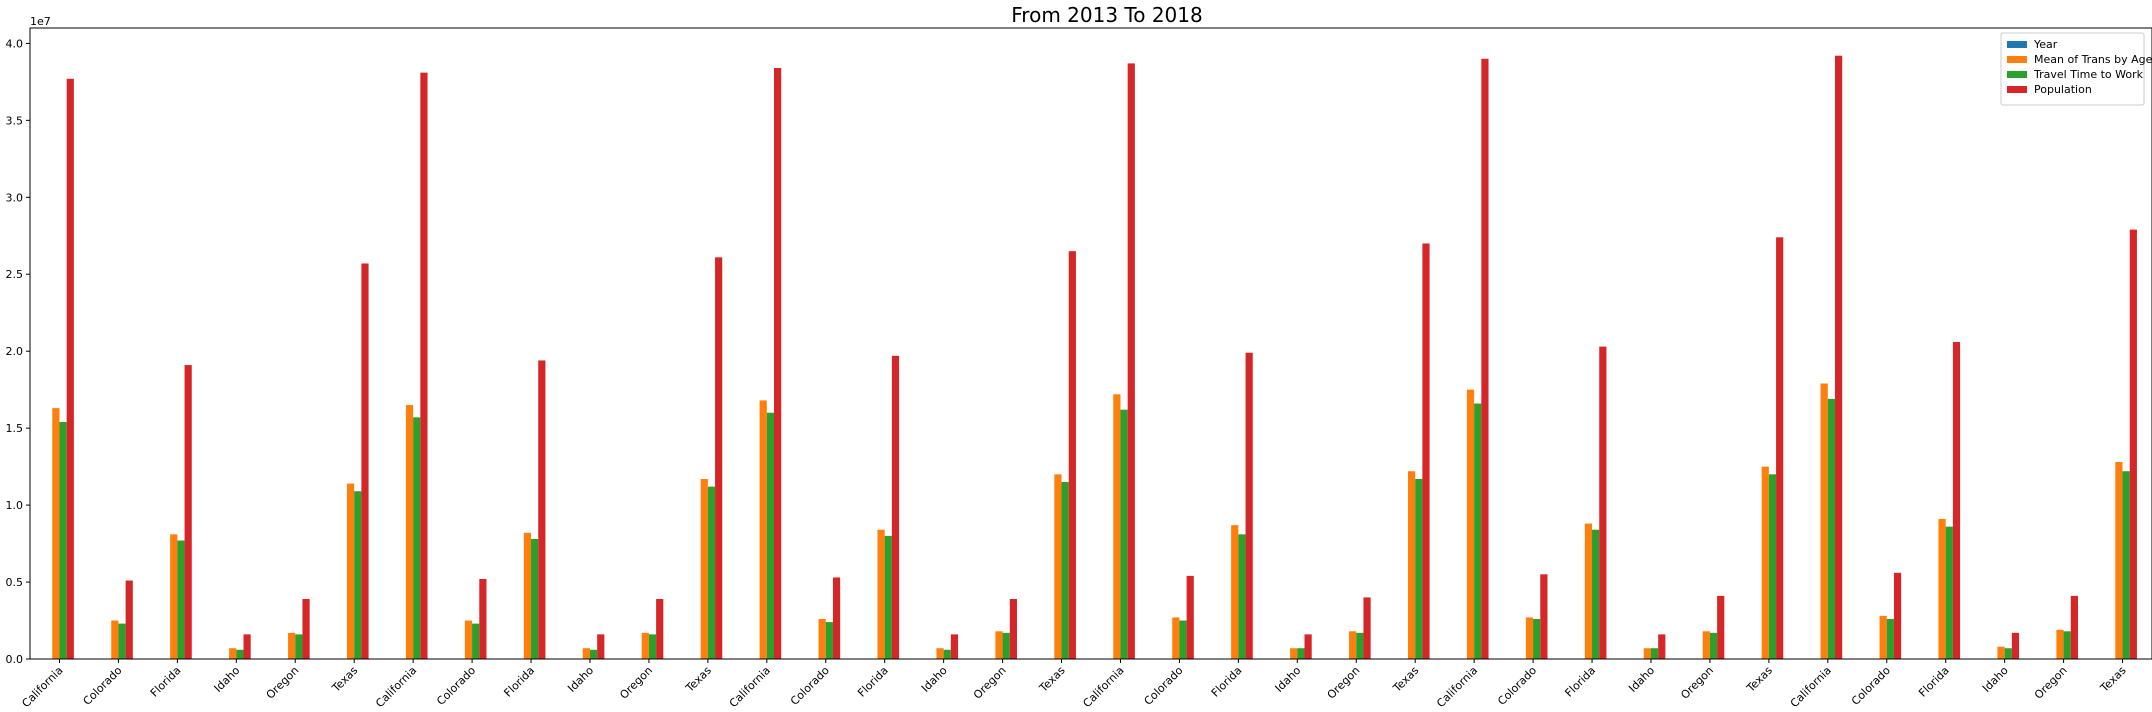 This screenshot has height=712, width=2152. Describe the element at coordinates (15, 197) in the screenshot. I see `y-tick-label: 3.0` at that location.